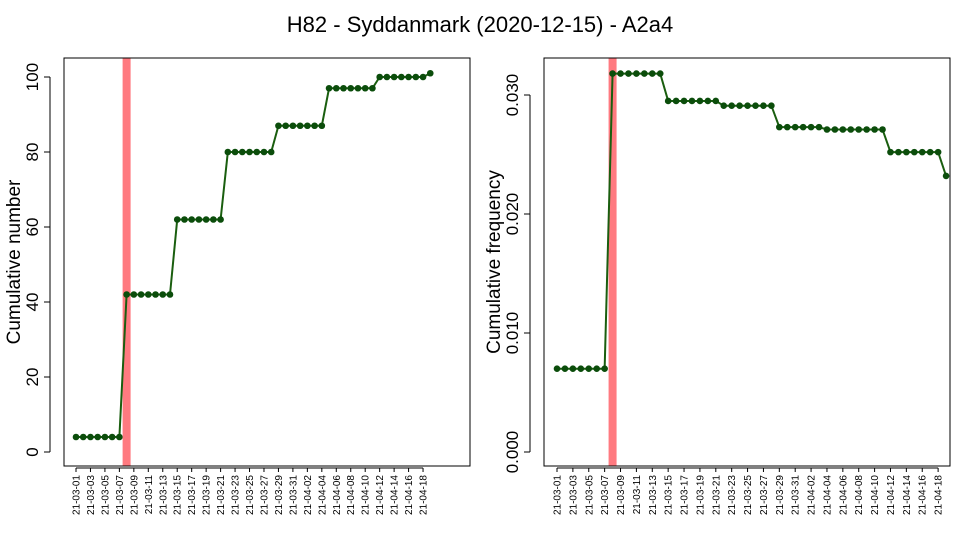 The height and width of the screenshot is (533, 960). I want to click on x-tick-label: 21-04-16, so click(409, 495).